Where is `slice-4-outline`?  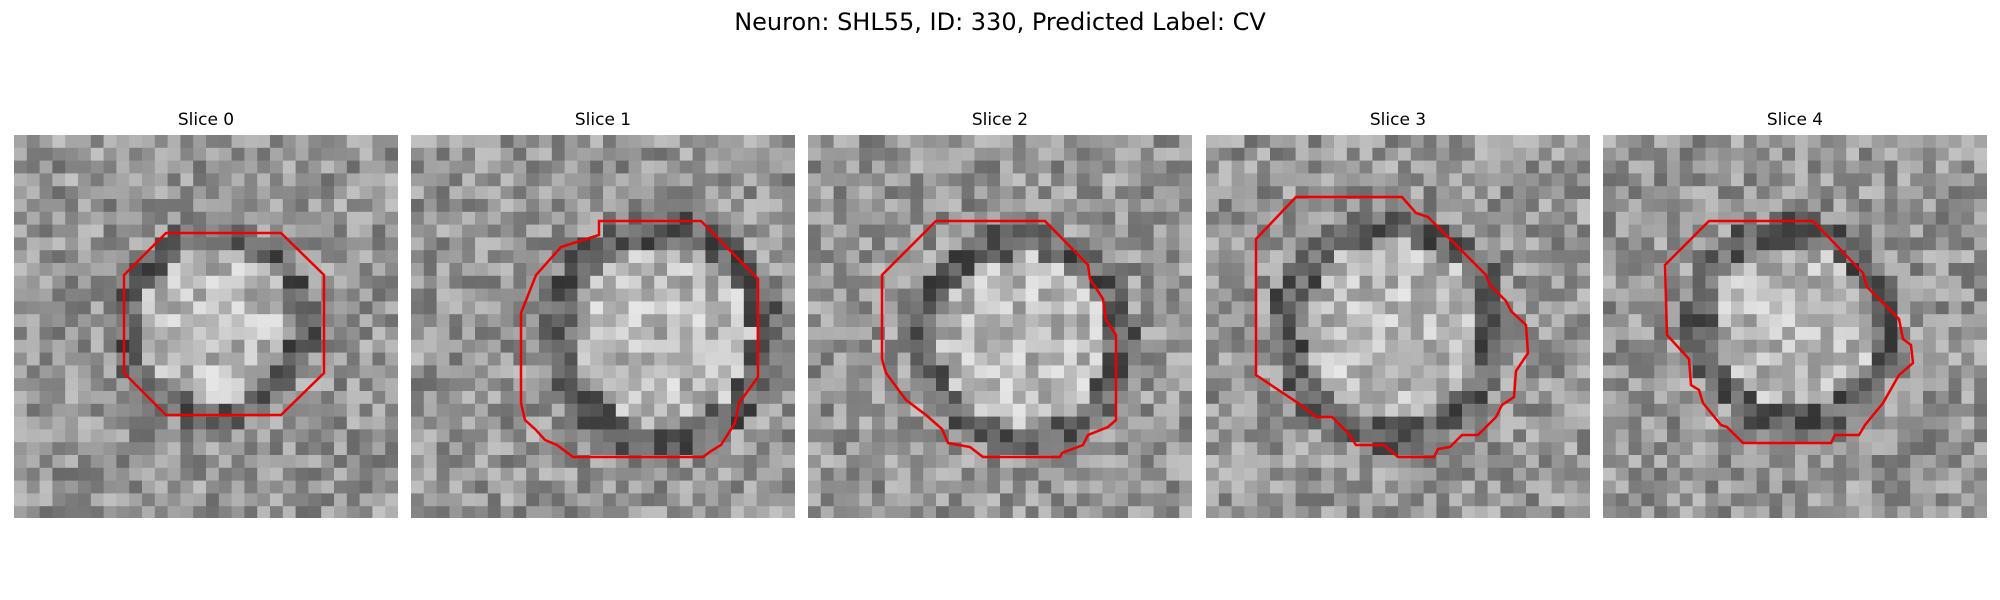
slice-4-outline is located at coordinates (1789, 332).